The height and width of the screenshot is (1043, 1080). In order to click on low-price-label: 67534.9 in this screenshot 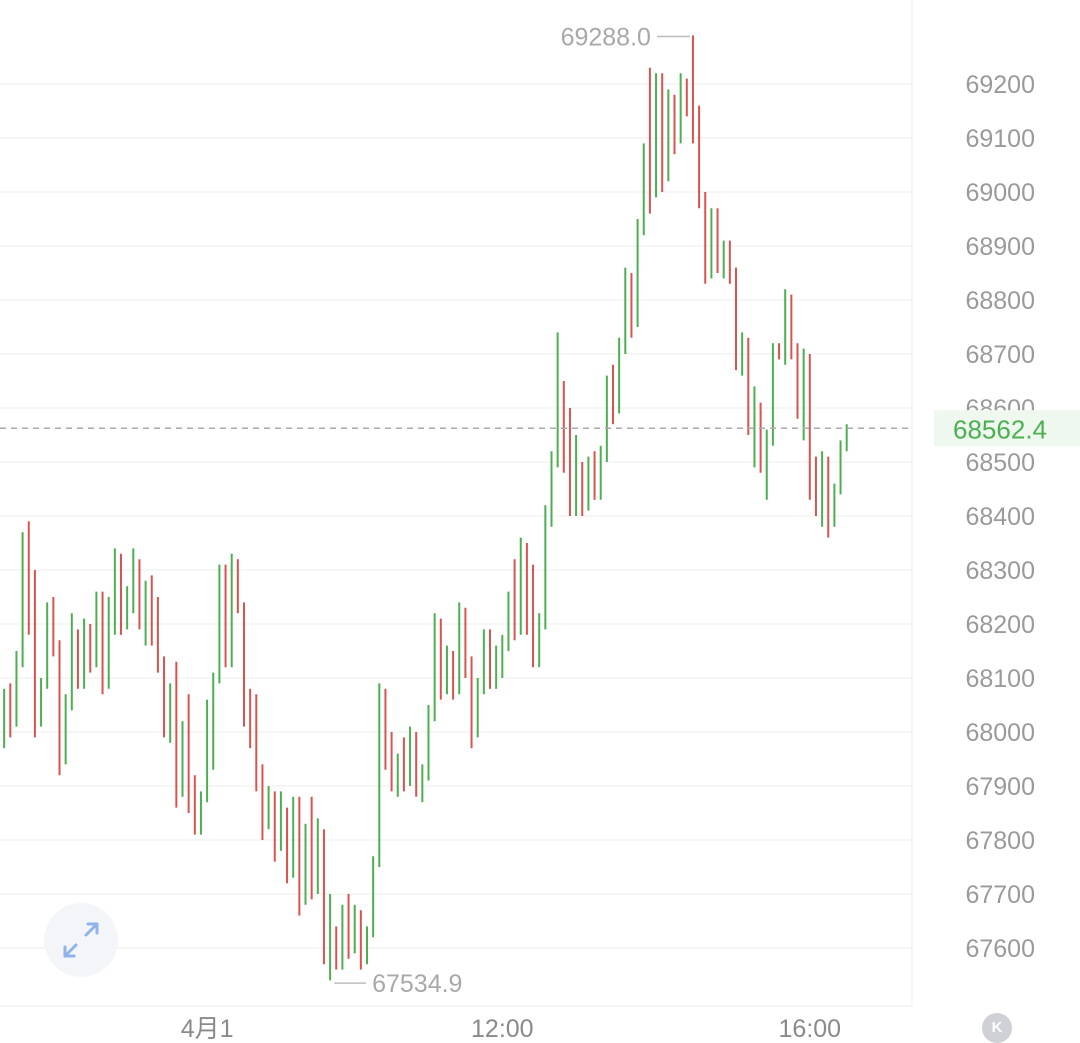, I will do `click(417, 984)`.